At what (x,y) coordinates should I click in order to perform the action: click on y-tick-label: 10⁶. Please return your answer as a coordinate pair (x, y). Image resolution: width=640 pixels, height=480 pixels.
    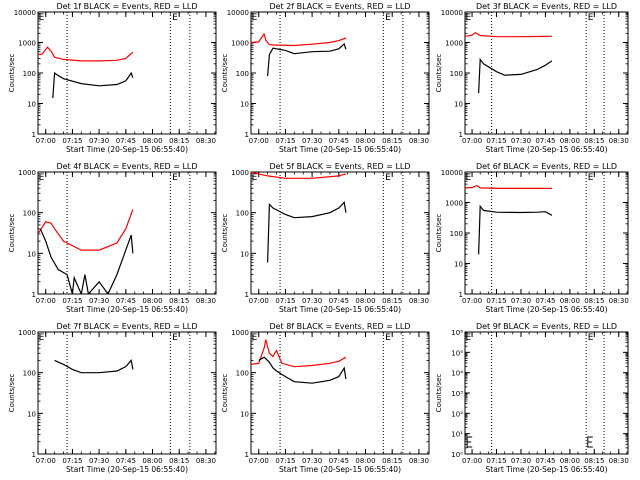
    Looking at the image, I should click on (457, 333).